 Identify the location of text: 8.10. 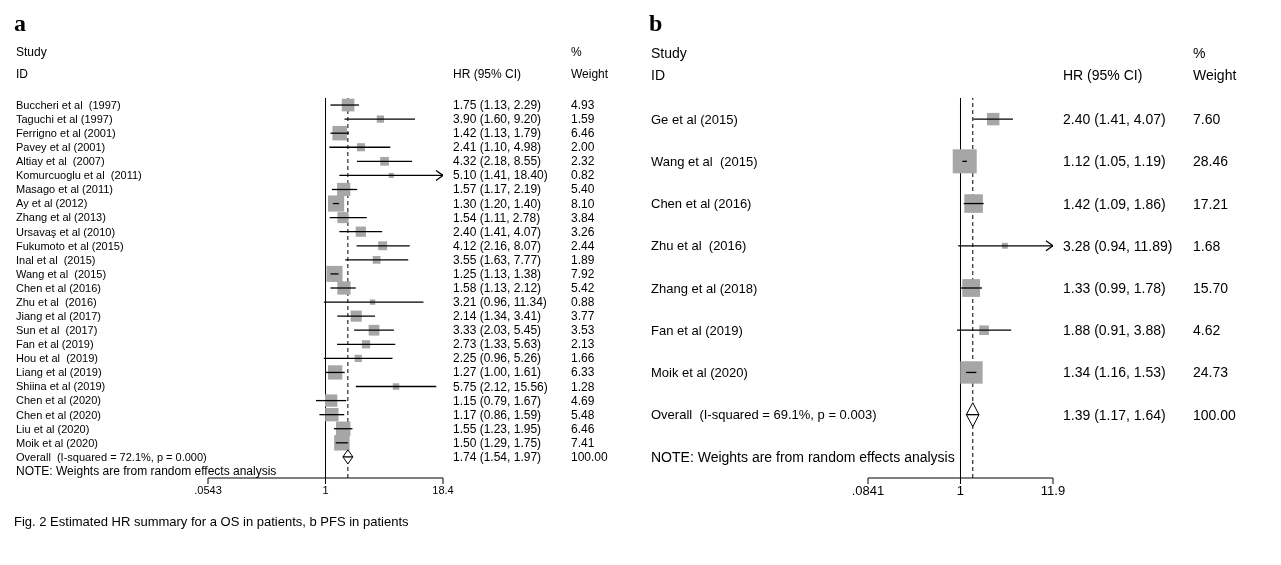
(583, 203).